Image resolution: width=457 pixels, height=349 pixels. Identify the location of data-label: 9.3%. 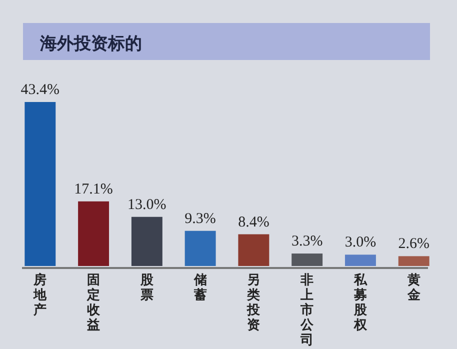
(200, 218).